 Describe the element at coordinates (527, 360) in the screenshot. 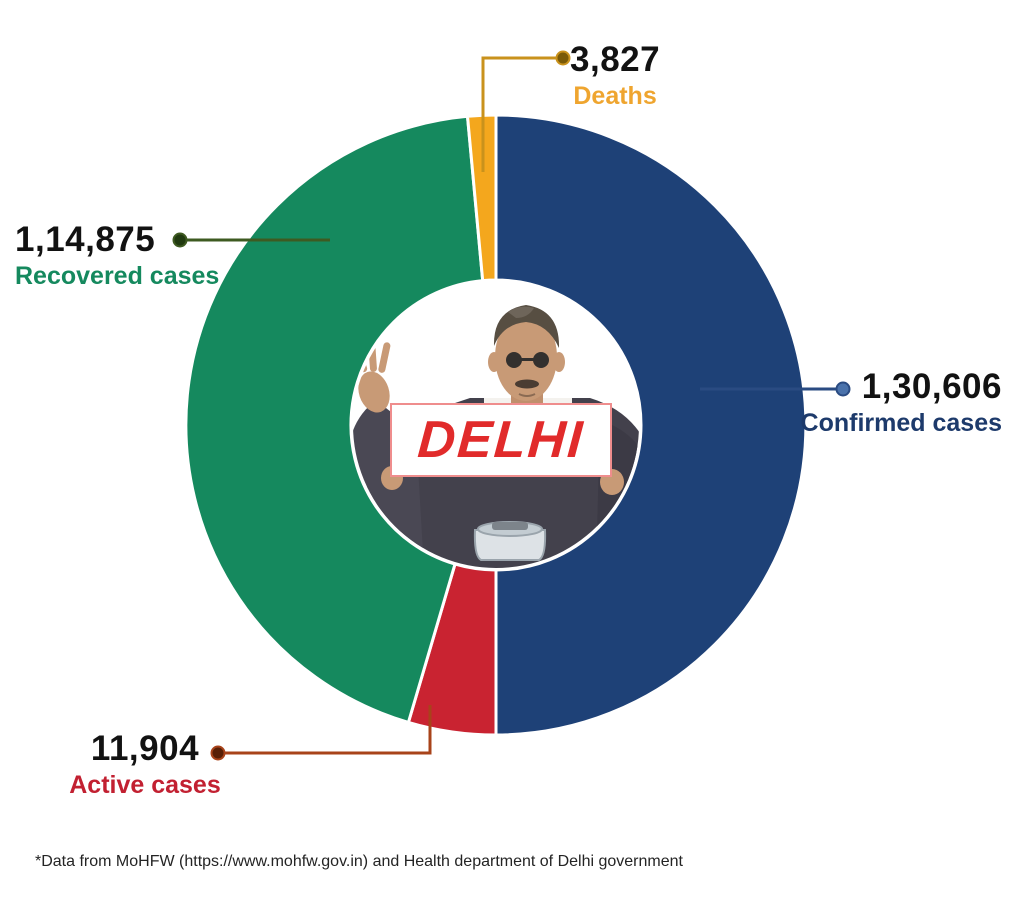

I see `glasses` at that location.